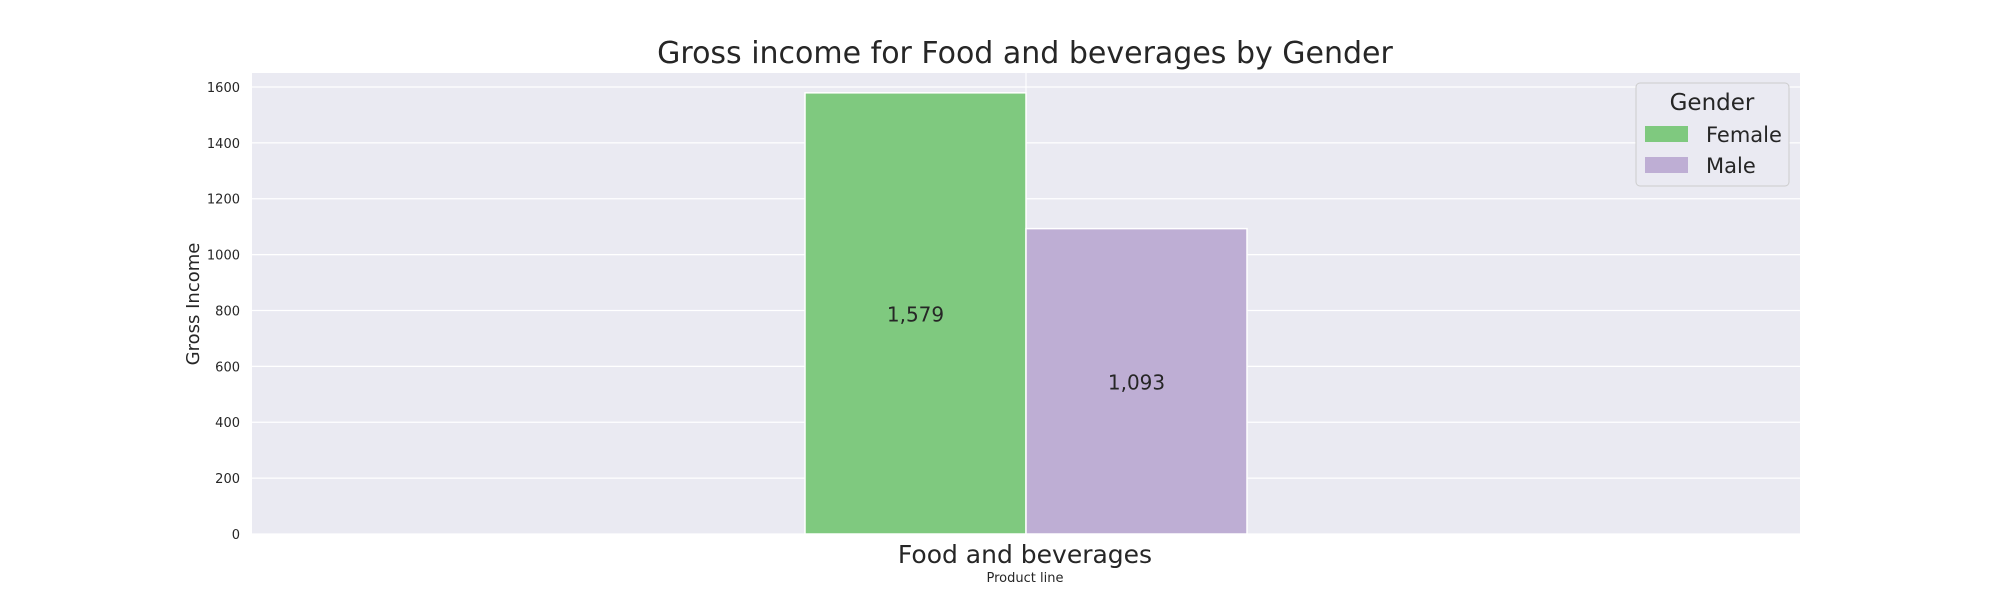  I want to click on x-tick-label: Food and beverages, so click(1025, 554).